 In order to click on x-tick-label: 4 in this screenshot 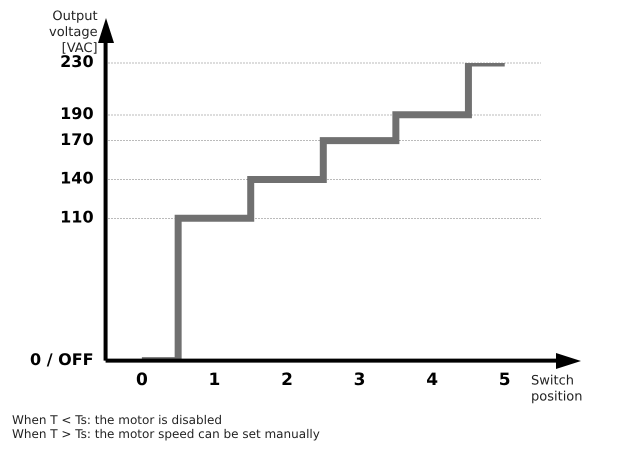, I will do `click(432, 380)`.